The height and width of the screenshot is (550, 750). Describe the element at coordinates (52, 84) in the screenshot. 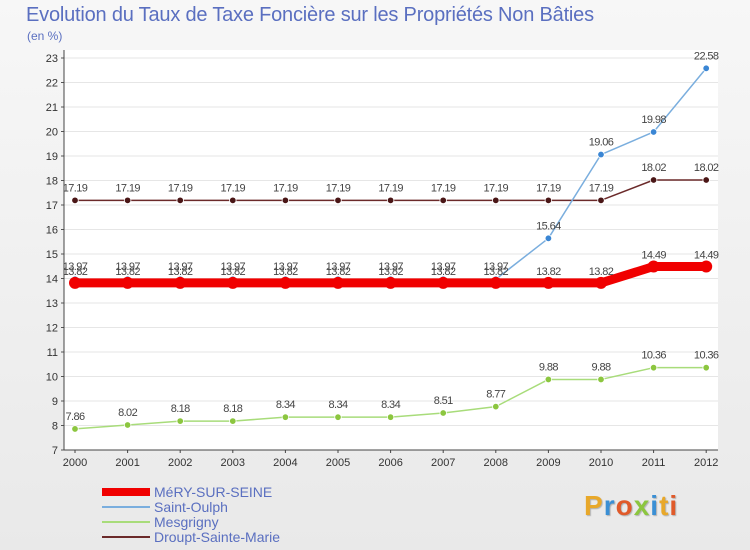

I see `y-tick-label: 22` at that location.